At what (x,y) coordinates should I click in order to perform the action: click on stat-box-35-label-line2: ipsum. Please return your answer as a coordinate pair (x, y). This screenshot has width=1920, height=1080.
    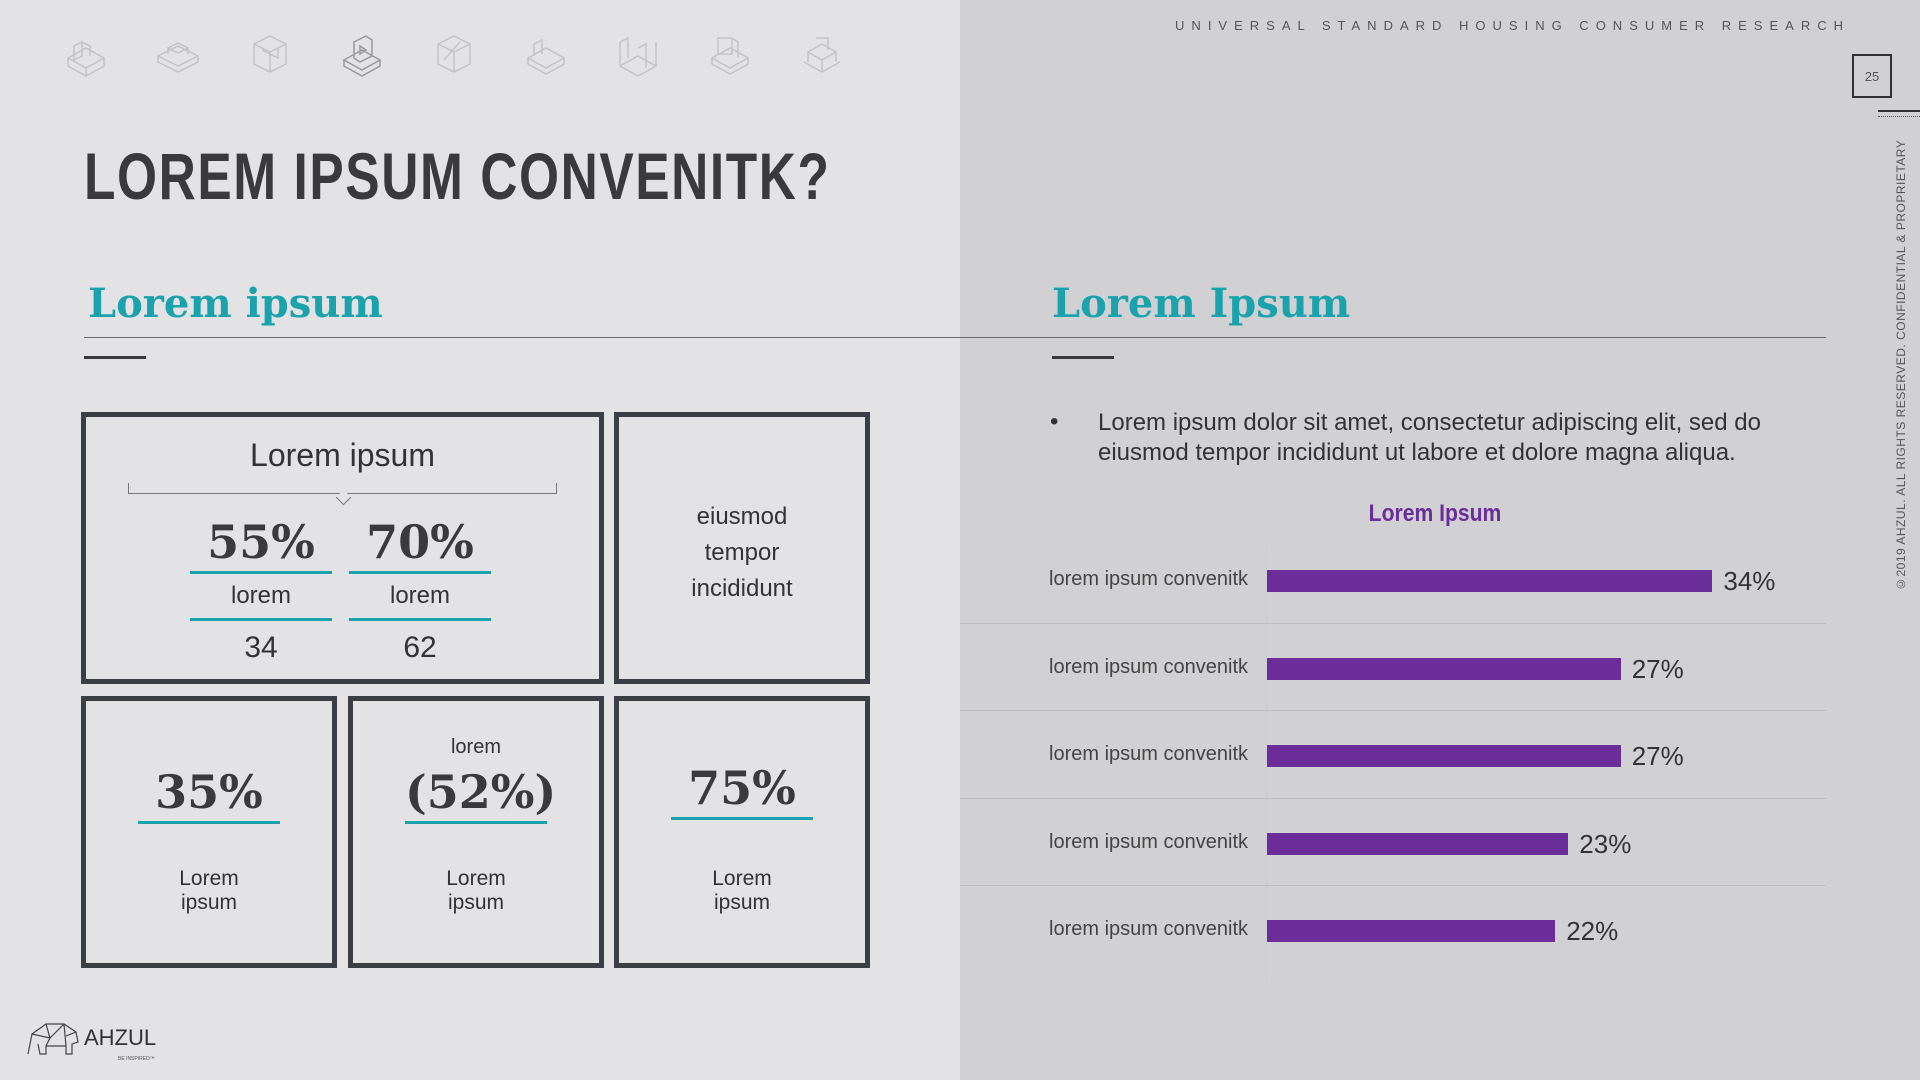
    Looking at the image, I should click on (209, 902).